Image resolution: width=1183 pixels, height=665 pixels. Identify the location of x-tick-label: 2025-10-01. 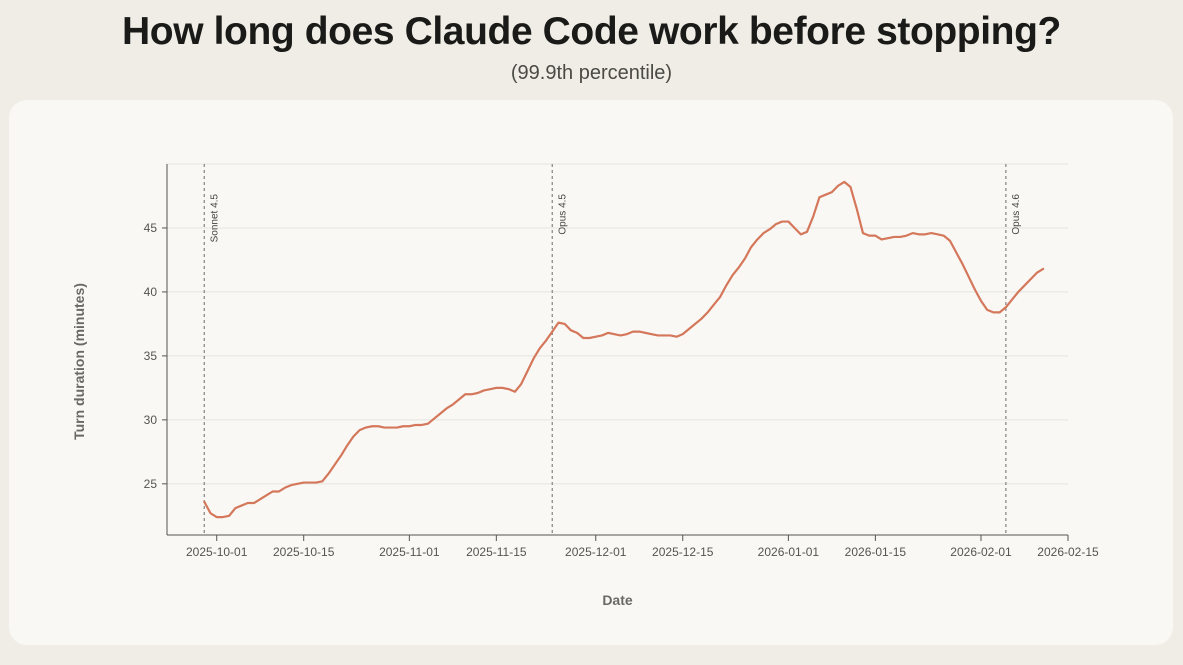
(217, 552).